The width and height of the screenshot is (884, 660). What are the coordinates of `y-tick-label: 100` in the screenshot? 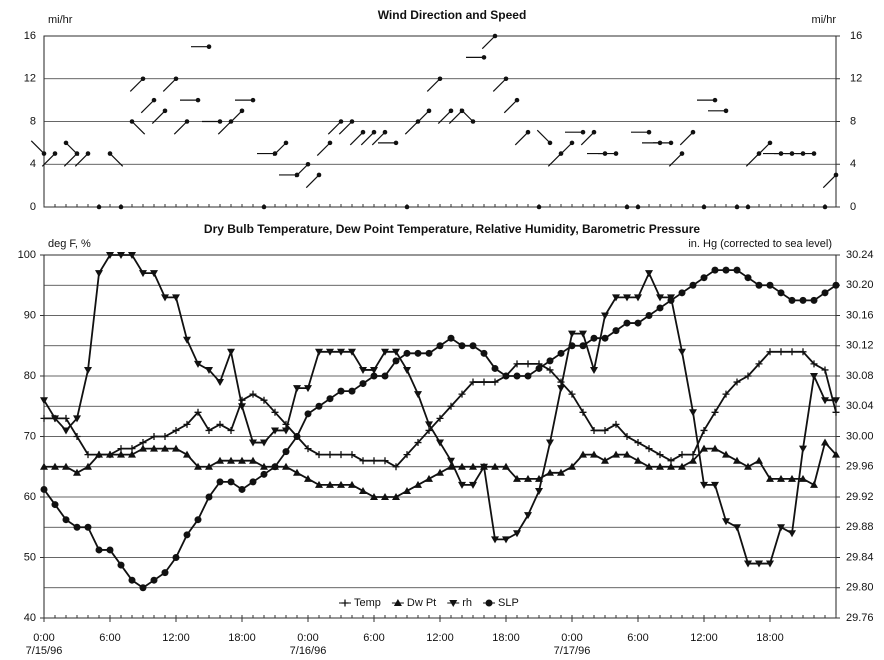 It's located at (27, 255).